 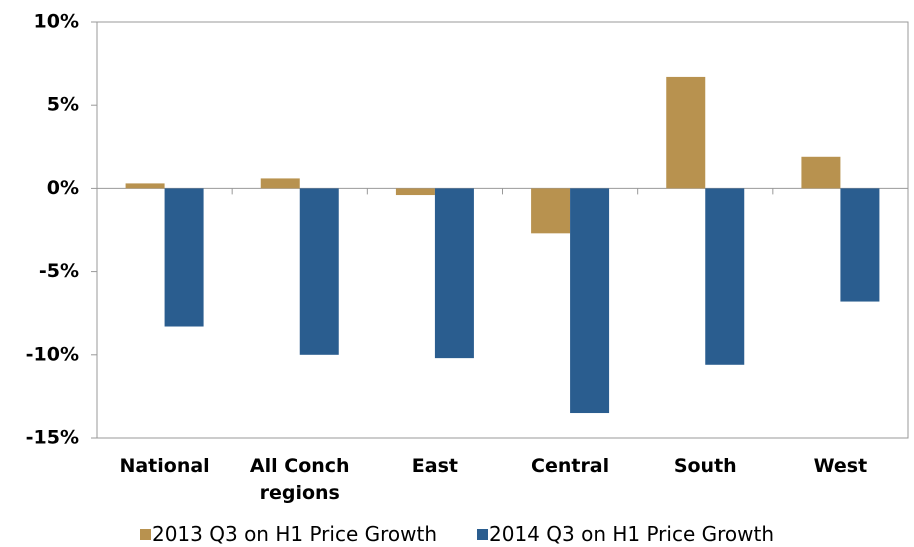 What do you see at coordinates (299, 479) in the screenshot?
I see `x-tick-label: All Conch regions` at bounding box center [299, 479].